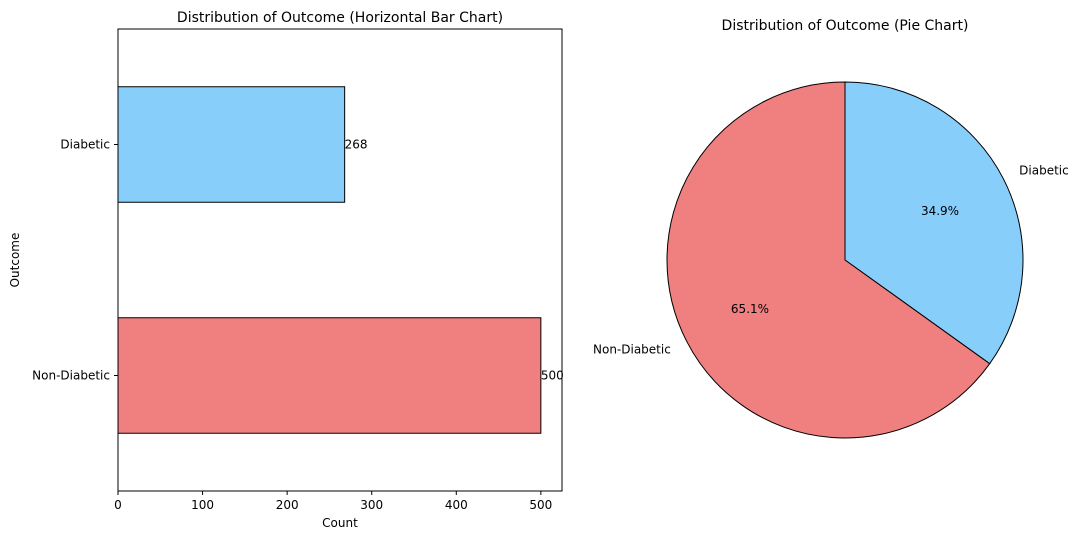 Image resolution: width=1080 pixels, height=539 pixels. Describe the element at coordinates (118, 505) in the screenshot. I see `x-tick-label: 0` at that location.